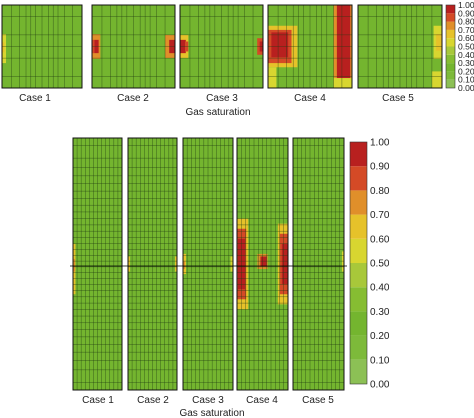 The height and width of the screenshot is (418, 474). I want to click on bottom-panel-case-5-frame, so click(318, 264).